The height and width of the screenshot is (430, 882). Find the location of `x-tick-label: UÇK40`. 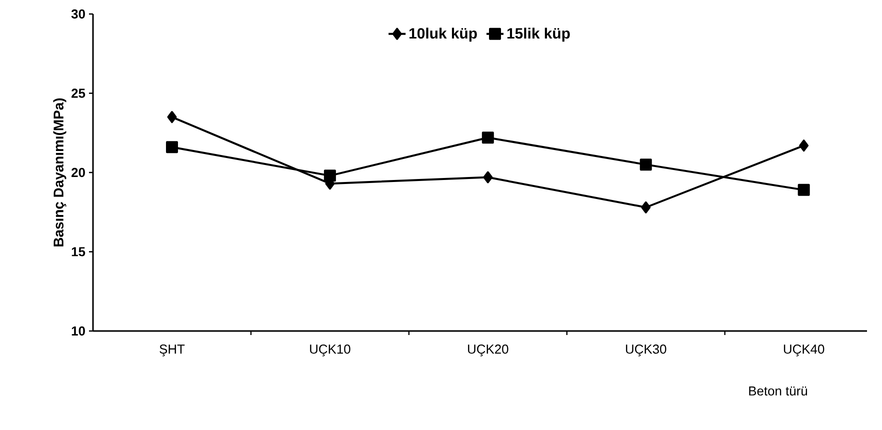

x-tick-label: UÇK40 is located at coordinates (804, 350).